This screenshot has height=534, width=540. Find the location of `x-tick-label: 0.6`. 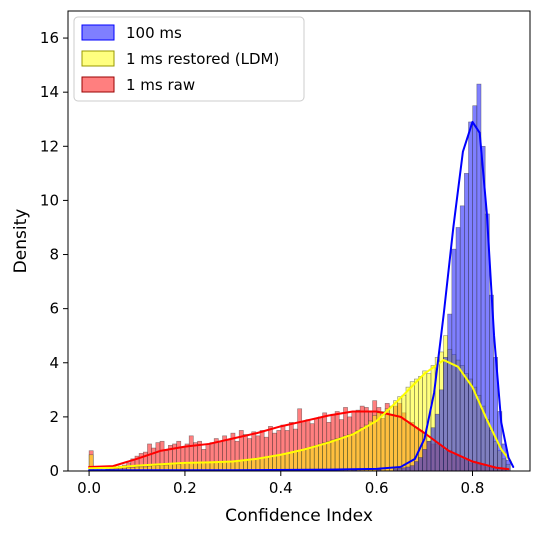

x-tick-label: 0.6 is located at coordinates (377, 488).